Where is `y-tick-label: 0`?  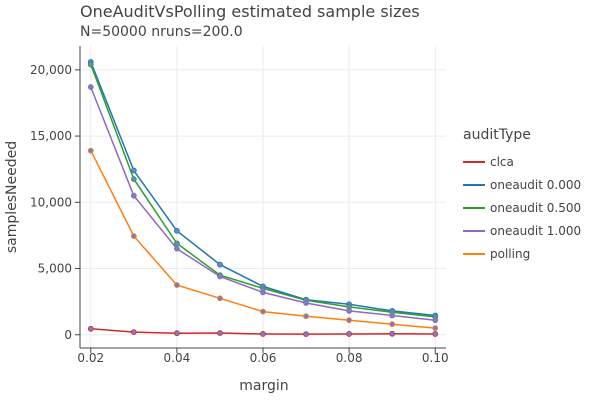
y-tick-label: 0 is located at coordinates (68, 335).